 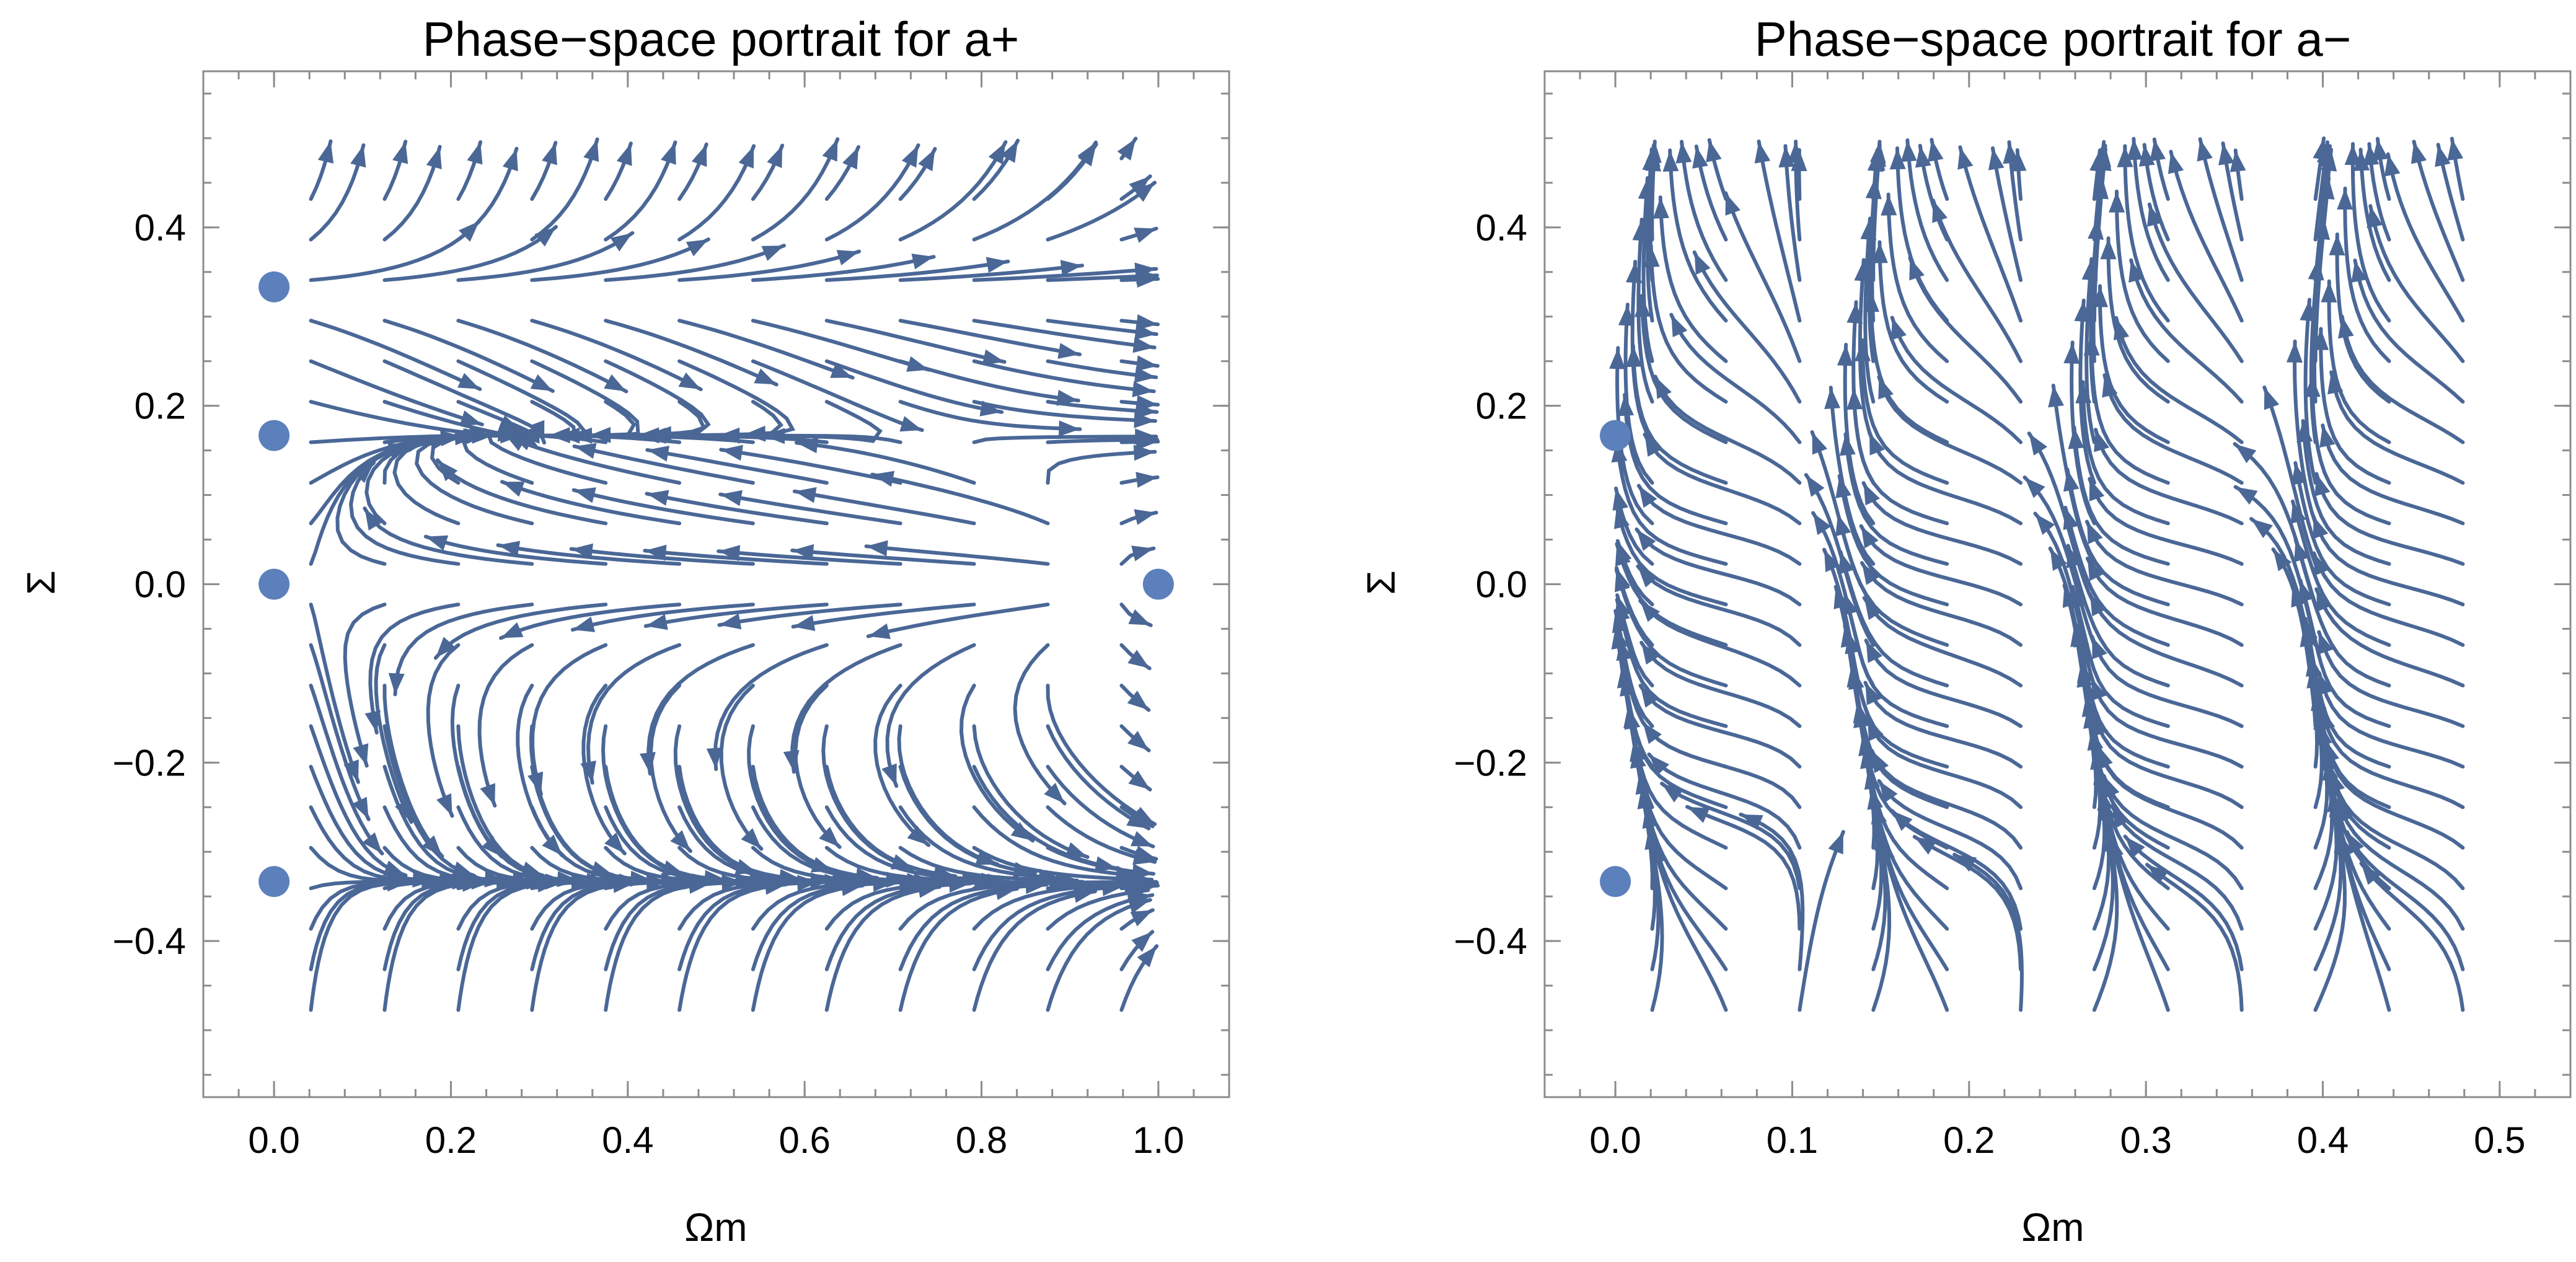 I want to click on y-axis-label: Σ, so click(x=1381, y=582).